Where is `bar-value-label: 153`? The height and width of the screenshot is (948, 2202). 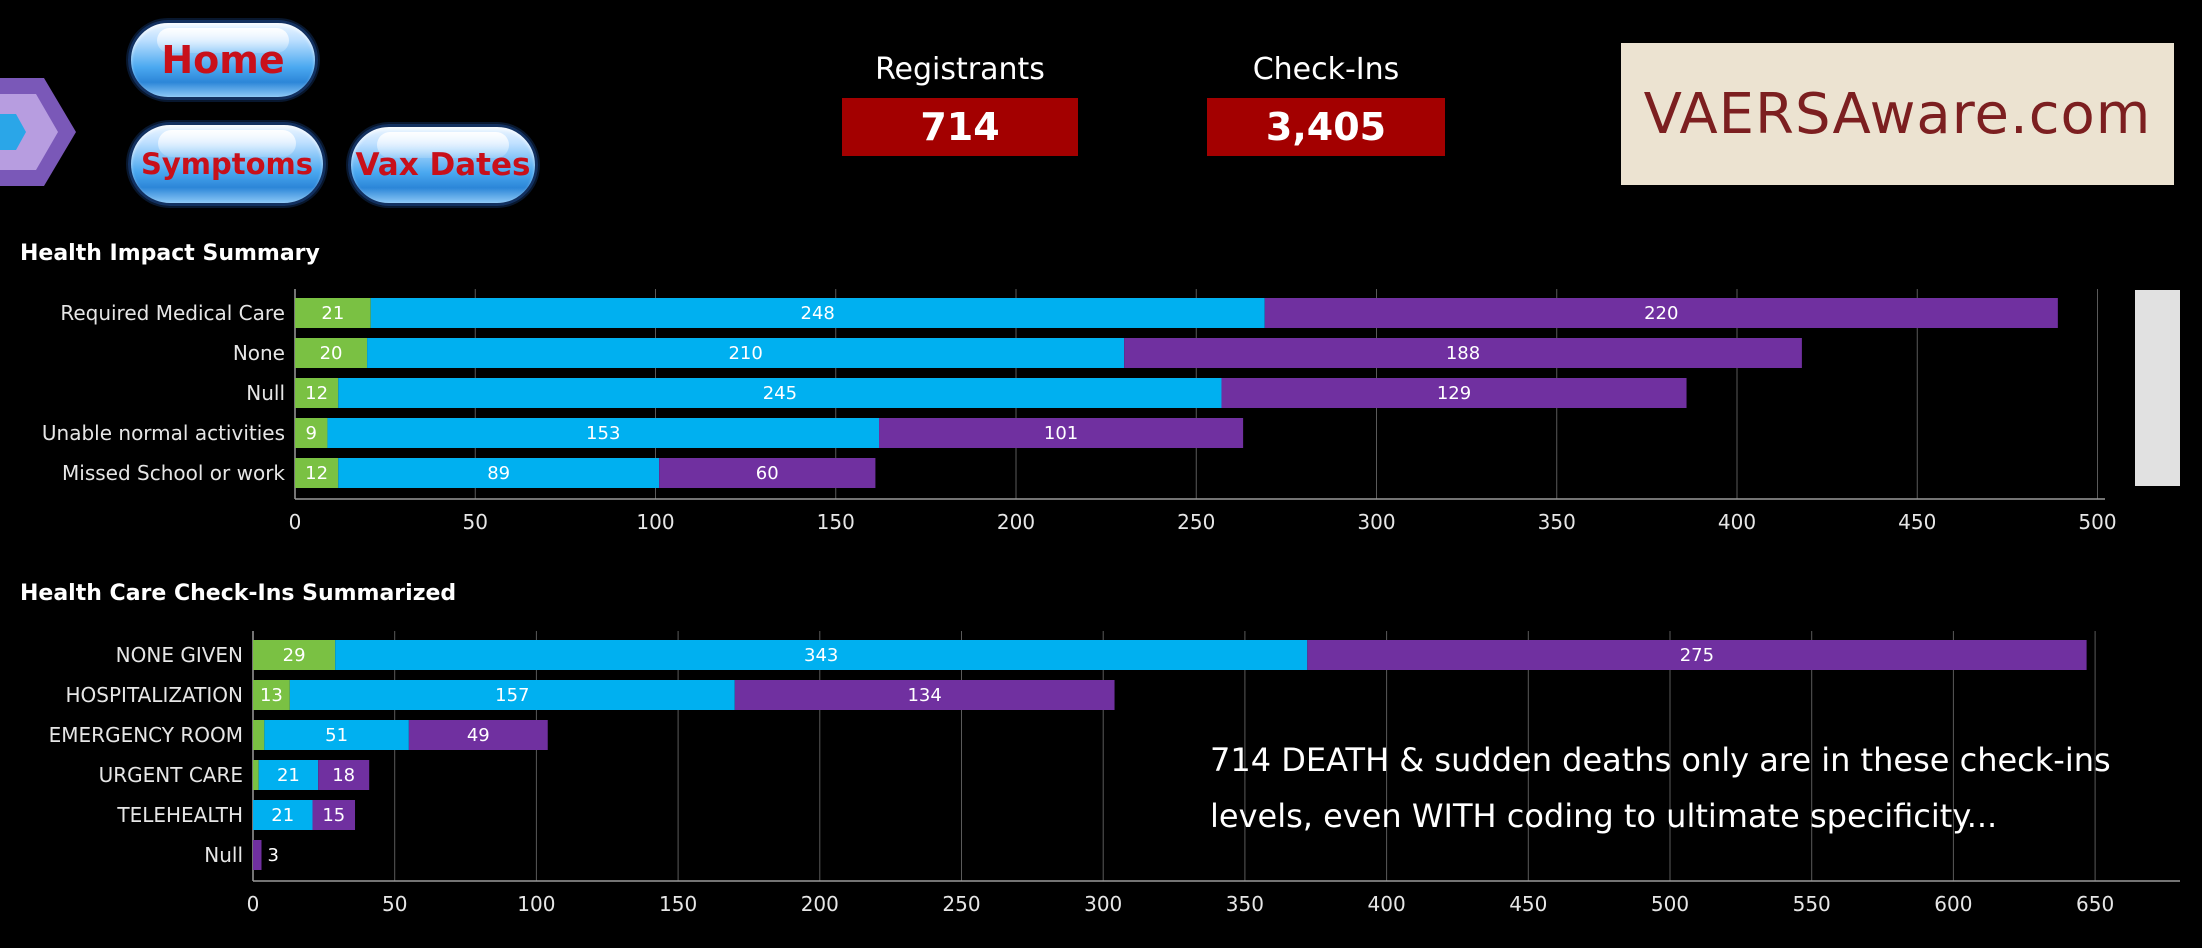 bar-value-label: 153 is located at coordinates (603, 433).